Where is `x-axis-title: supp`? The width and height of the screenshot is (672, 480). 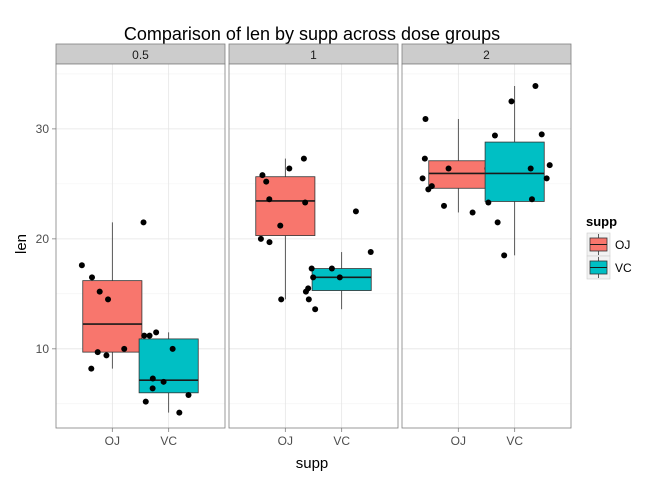 x-axis-title: supp is located at coordinates (312, 463).